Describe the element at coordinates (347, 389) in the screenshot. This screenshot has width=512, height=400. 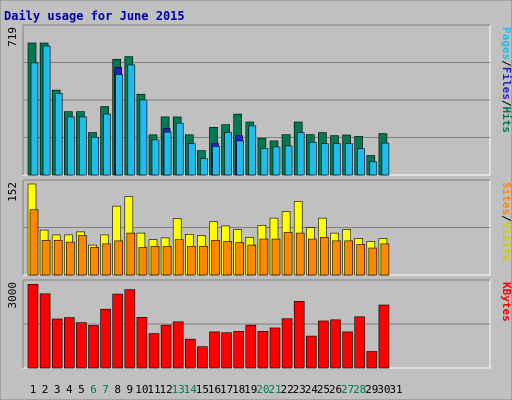
I see `x-label-day-27: 27` at that location.